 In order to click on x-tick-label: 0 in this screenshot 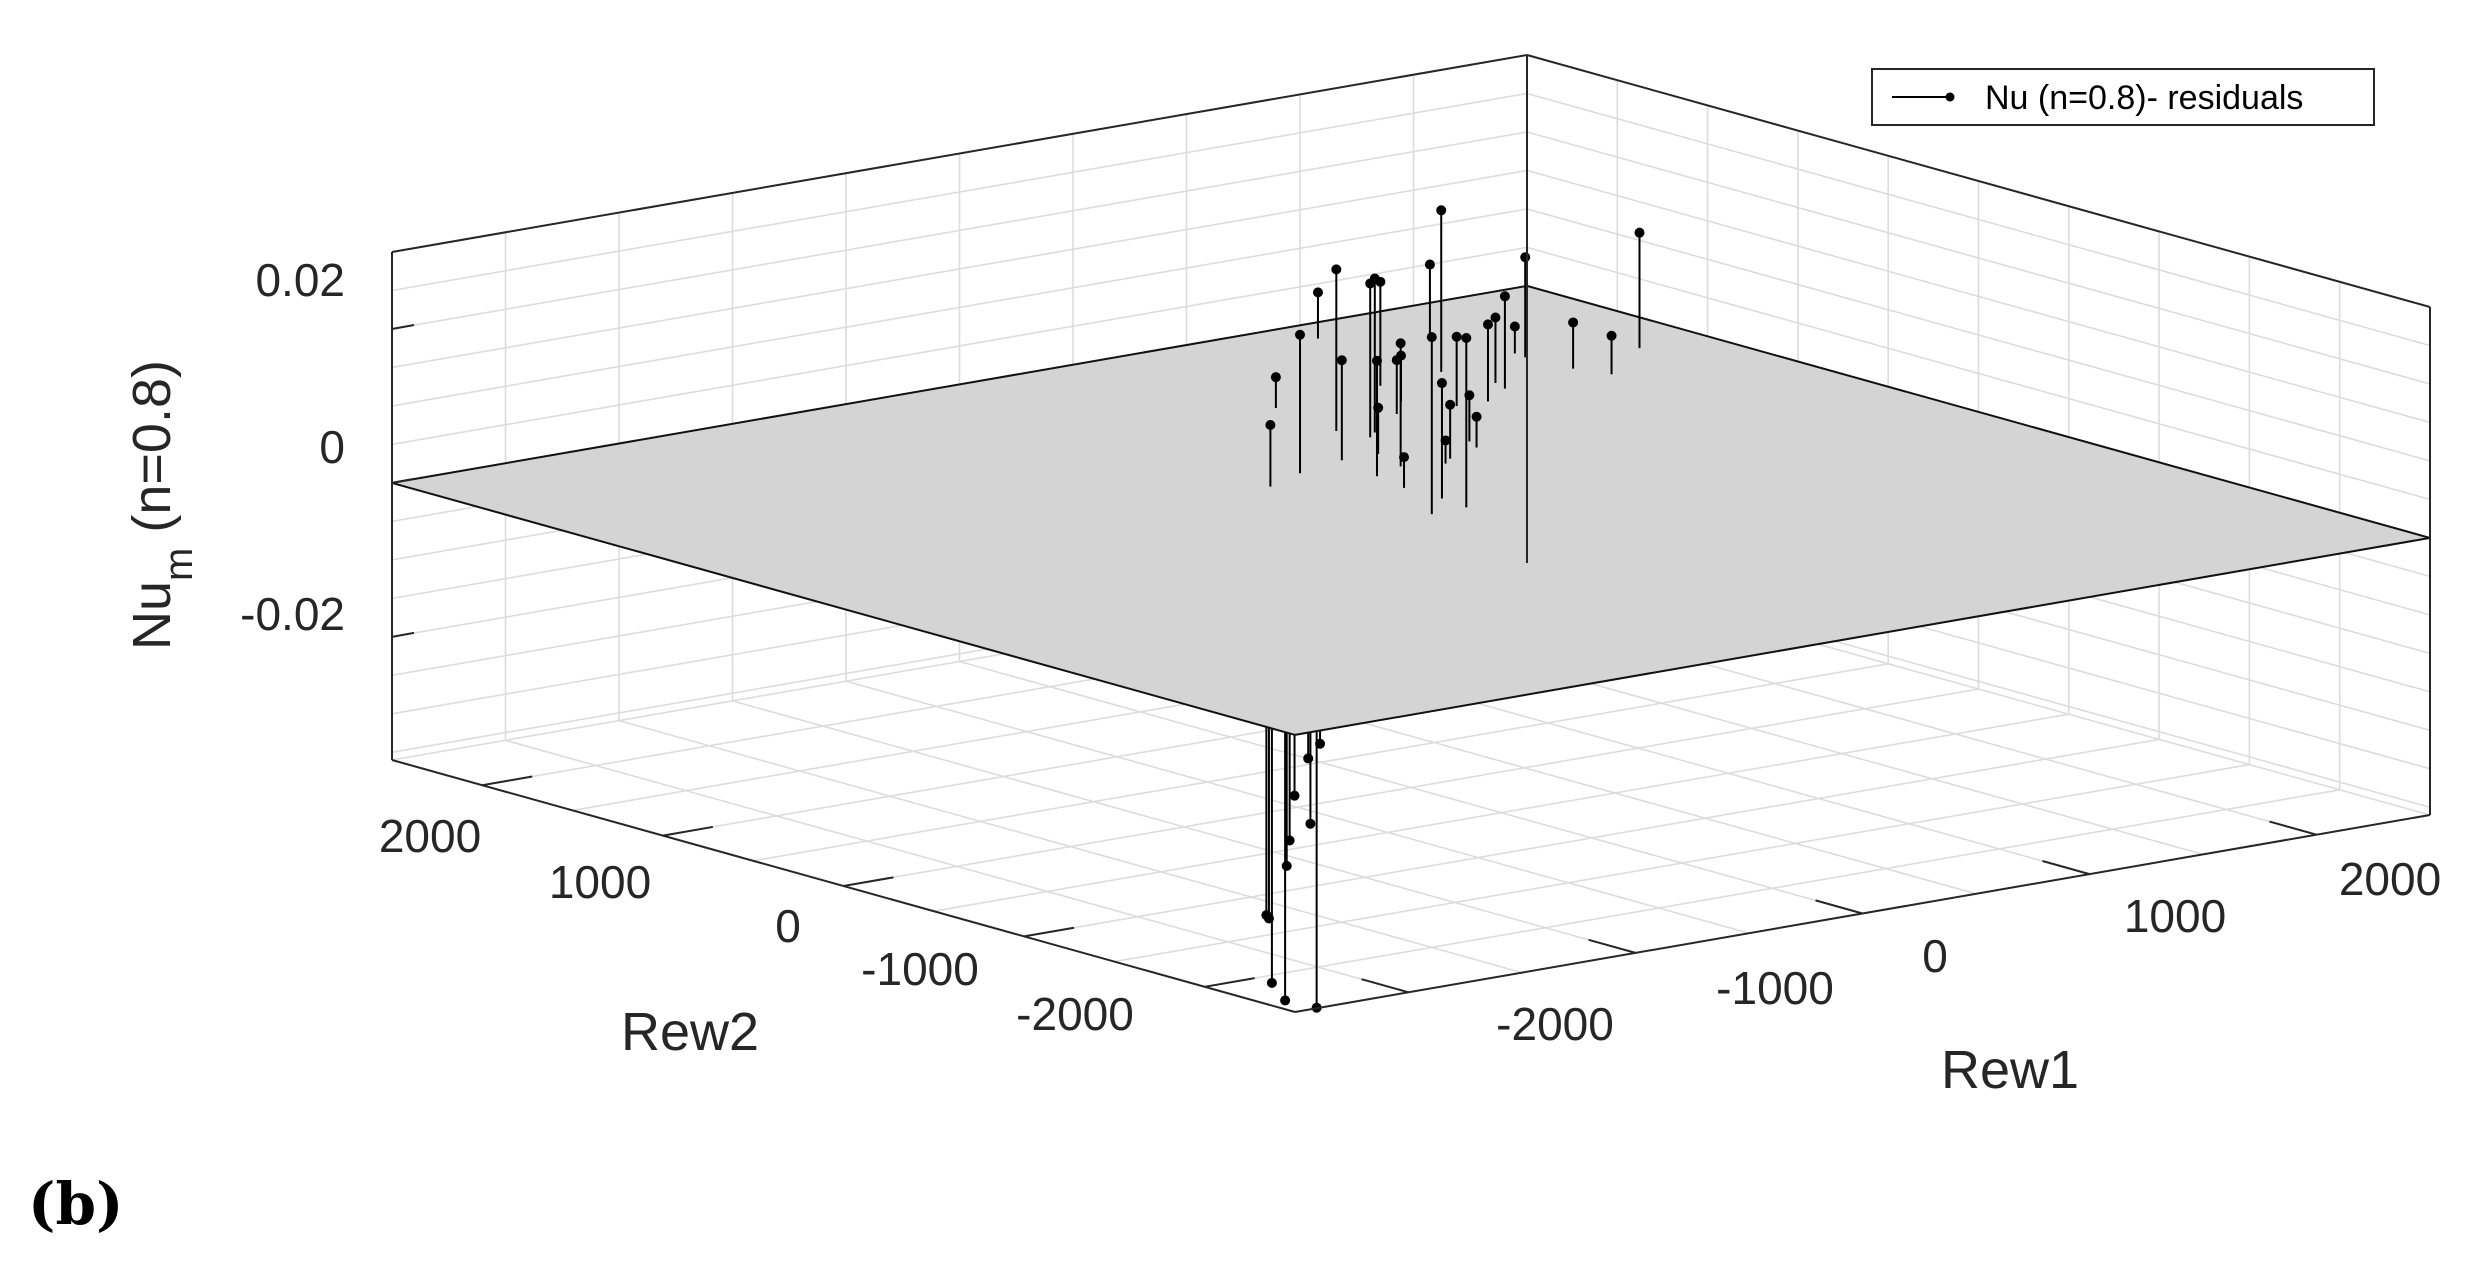, I will do `click(1935, 956)`.